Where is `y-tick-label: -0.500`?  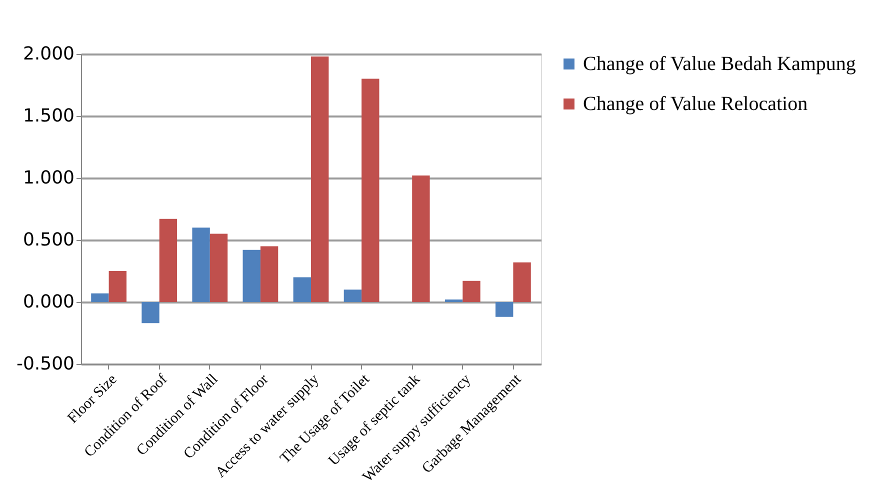
y-tick-label: -0.500 is located at coordinates (45, 364).